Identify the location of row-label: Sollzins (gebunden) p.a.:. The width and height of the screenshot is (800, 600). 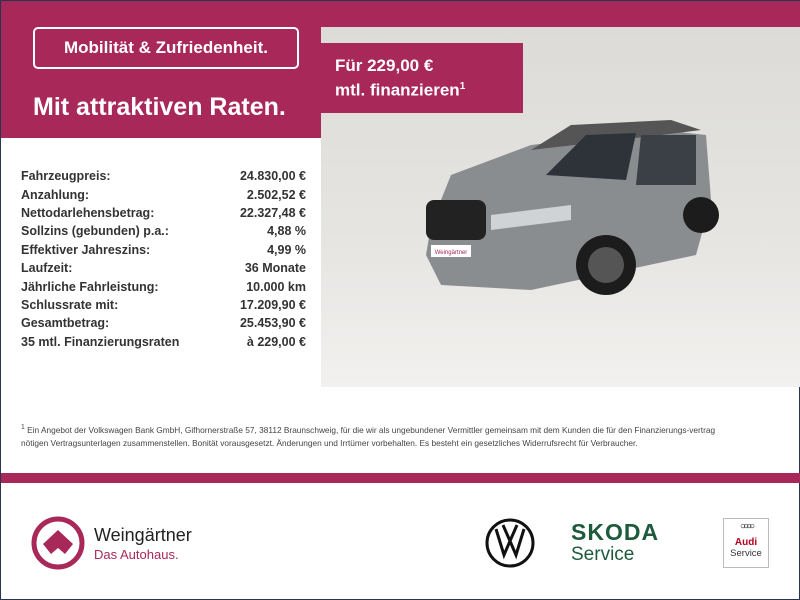
(95, 231).